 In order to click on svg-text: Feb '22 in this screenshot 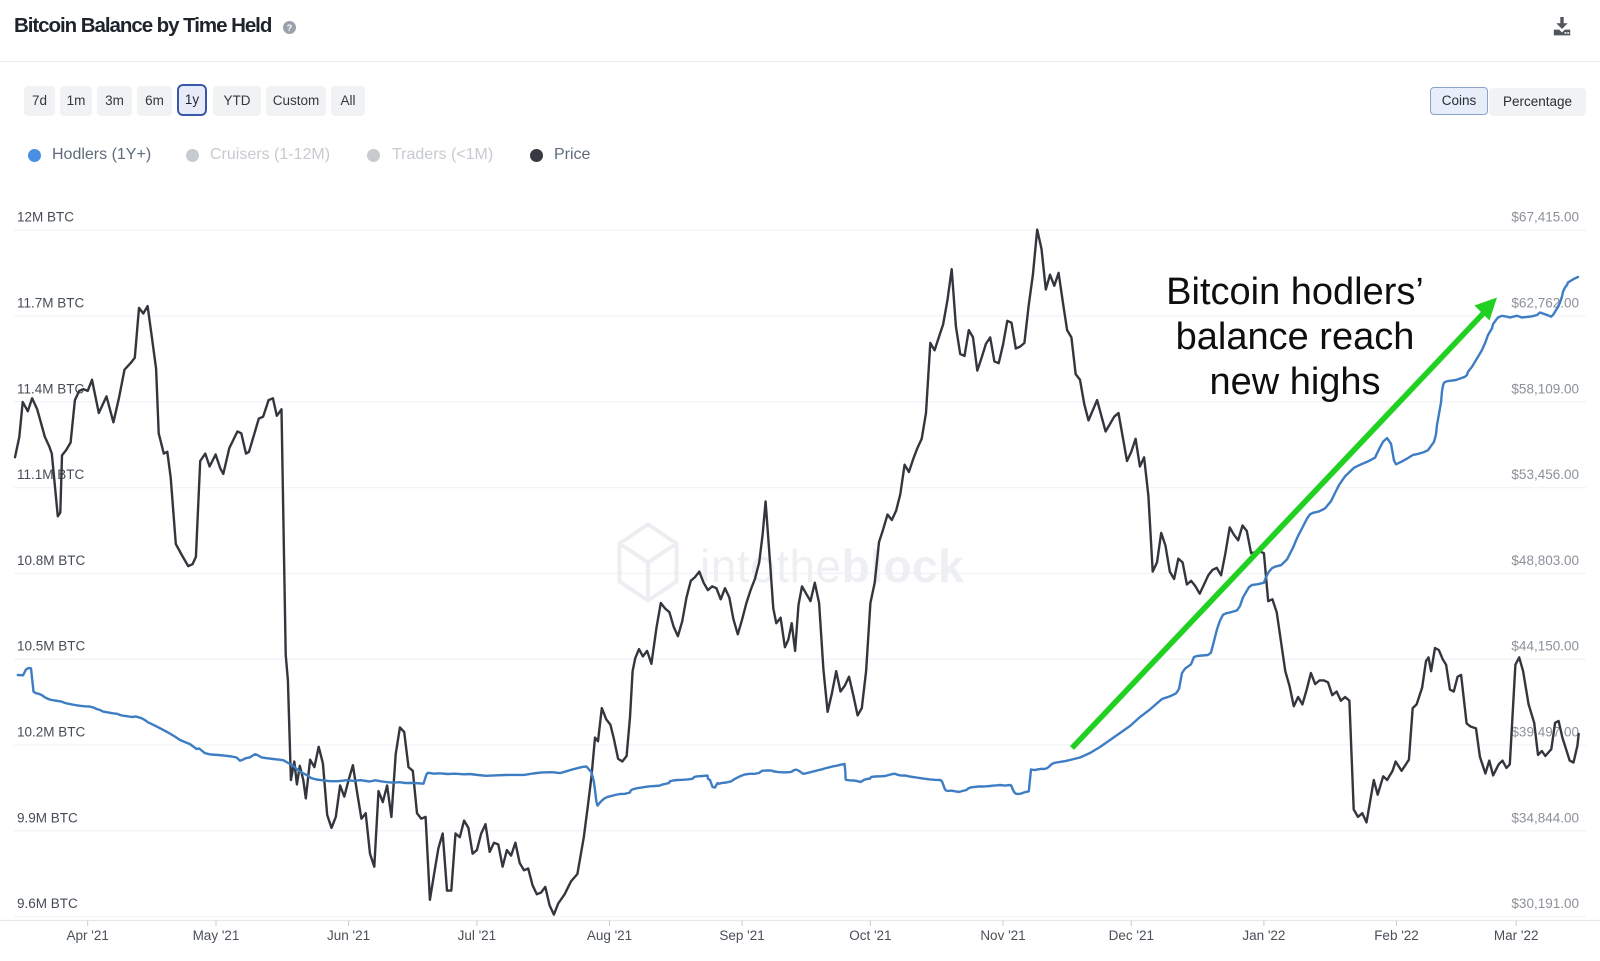, I will do `click(1396, 935)`.